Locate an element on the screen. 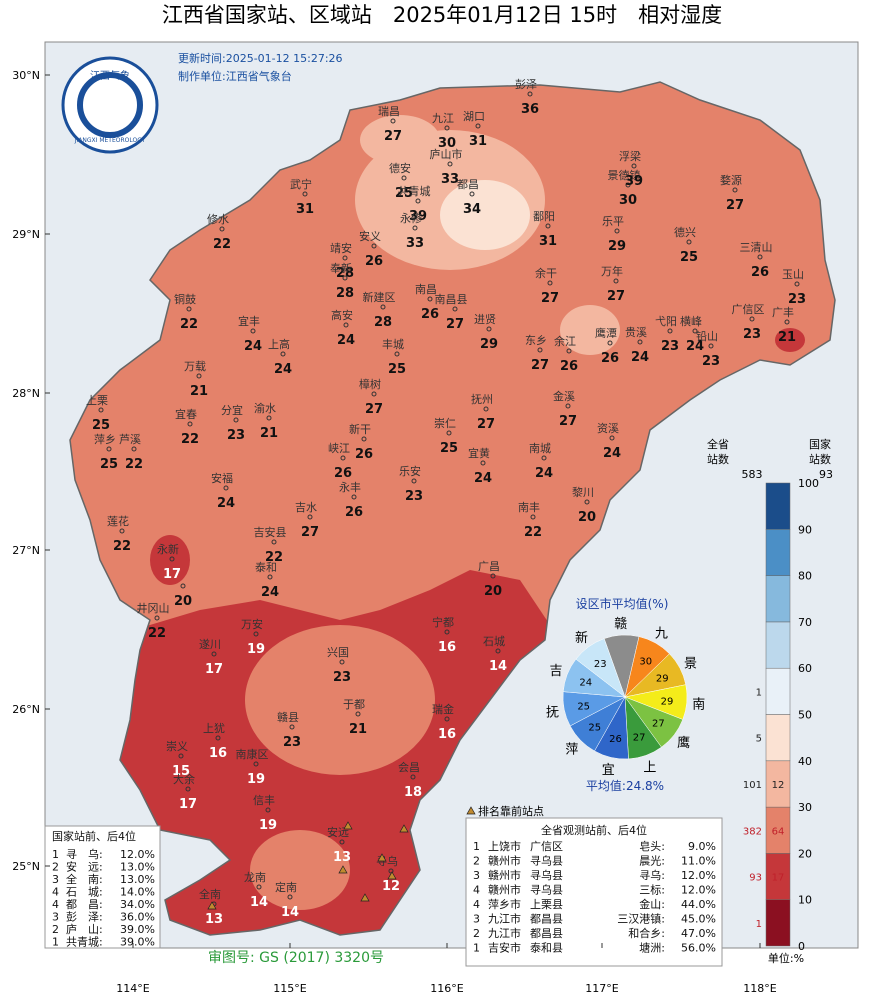 This screenshot has height=1000, width=884. province-count: 382 is located at coordinates (752, 831).